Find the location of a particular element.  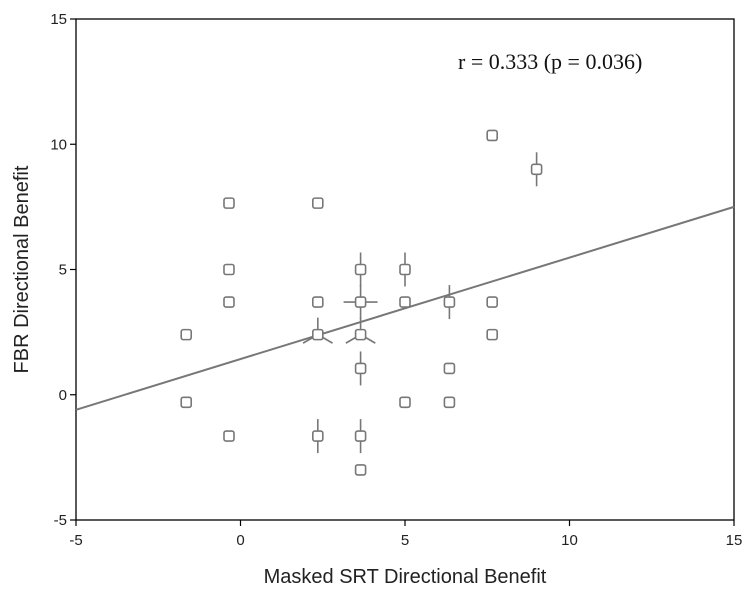

y-axis-ticks: -5 0 5 10 15 is located at coordinates (63, 270).